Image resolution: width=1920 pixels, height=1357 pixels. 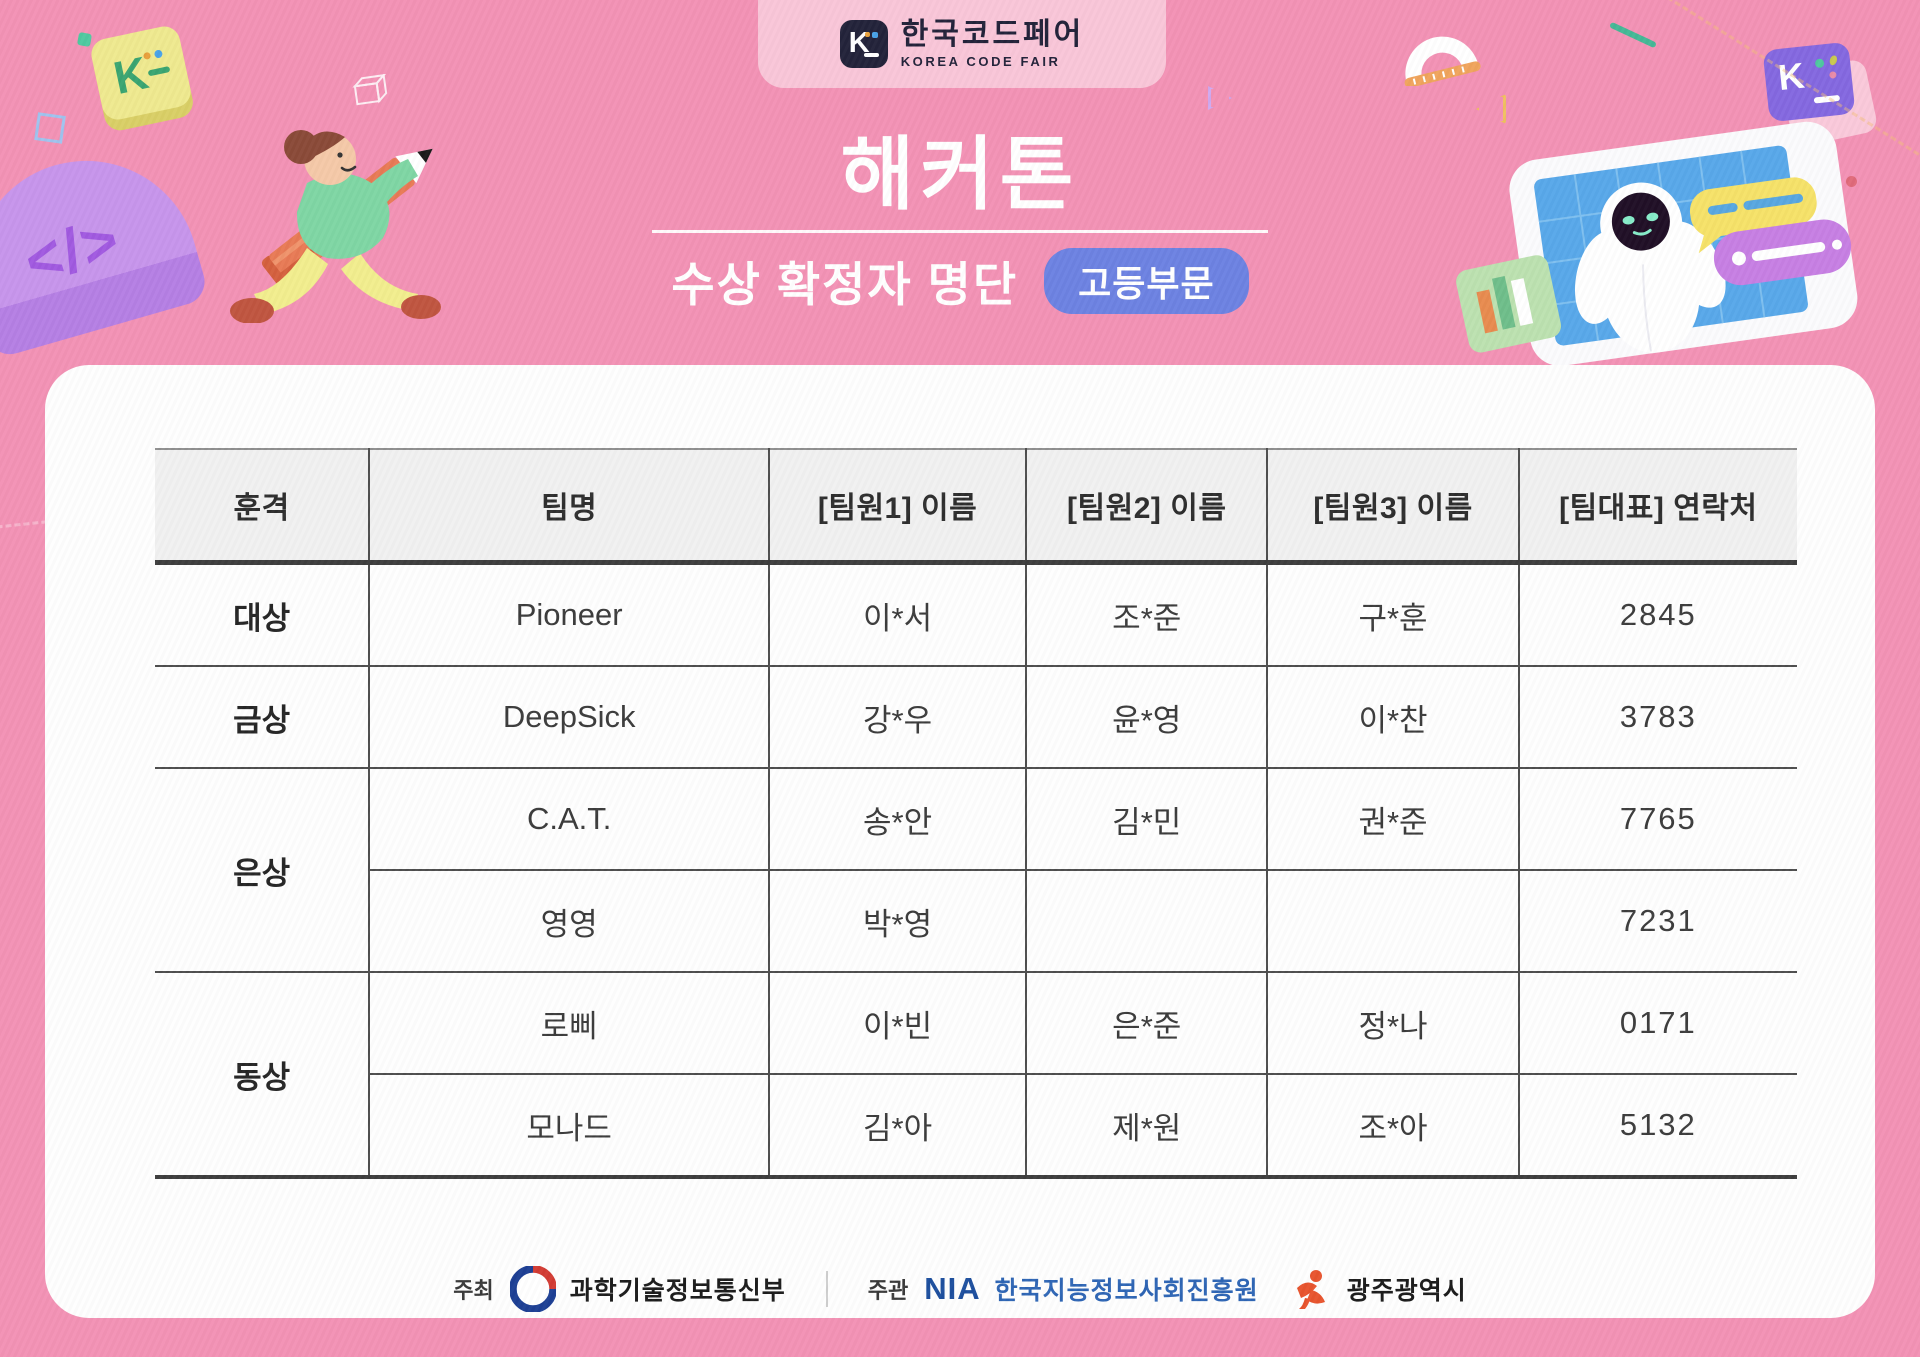 I want to click on member2-cell, so click(x=1147, y=921).